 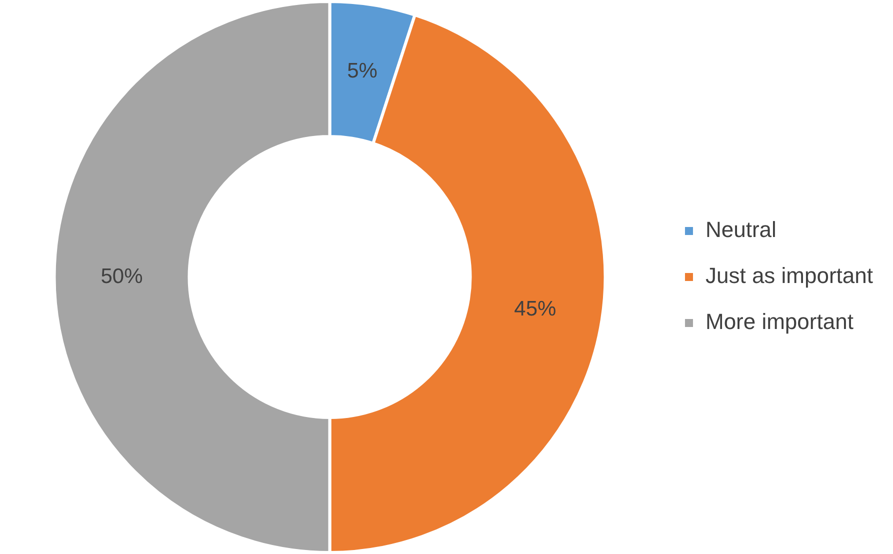 What do you see at coordinates (779, 321) in the screenshot?
I see `legend-label: More important` at bounding box center [779, 321].